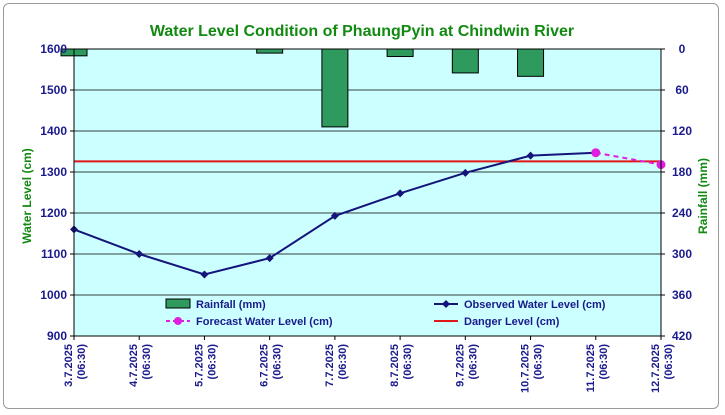  Describe the element at coordinates (395, 365) in the screenshot. I see `x-tick-date: 8.7.2025` at that location.